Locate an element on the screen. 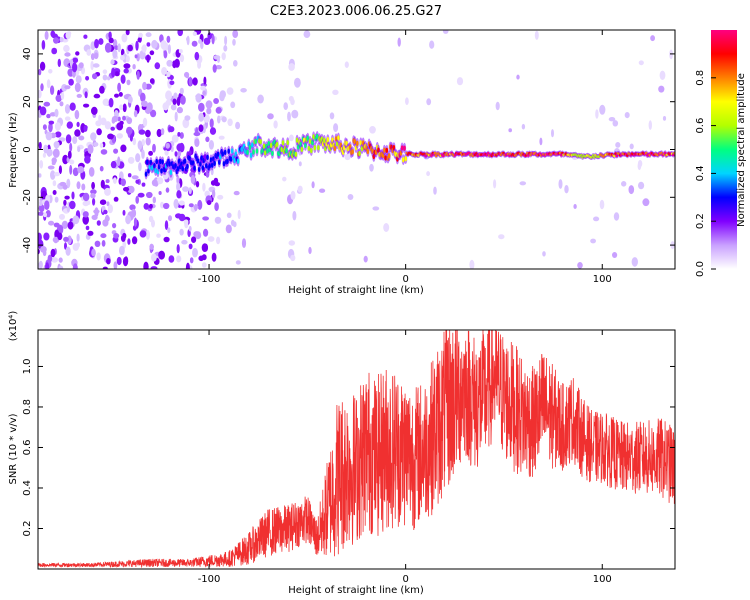 The height and width of the screenshot is (600, 750). y-tick-label: -40 is located at coordinates (27, 245).